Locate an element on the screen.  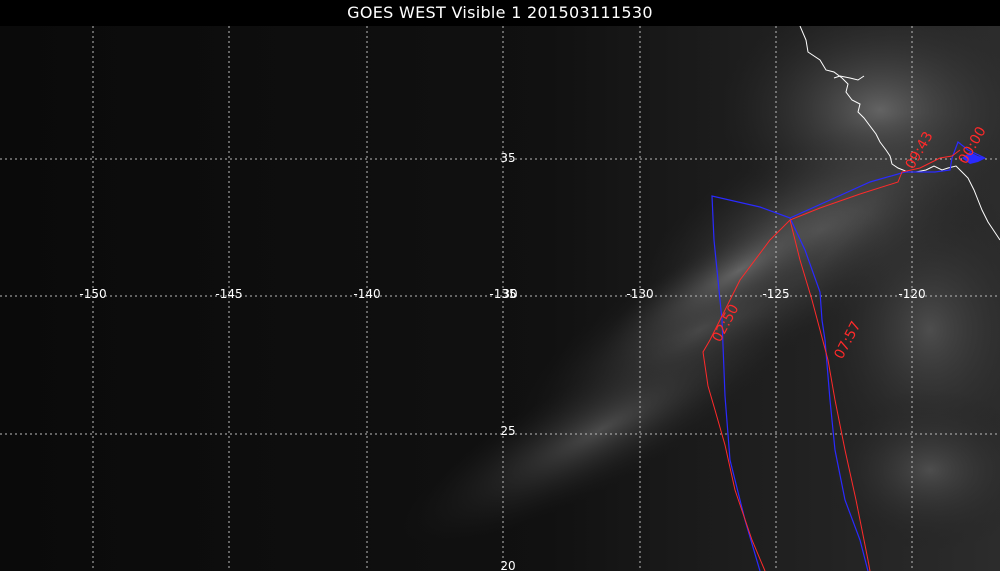
lon-label: -150 is located at coordinates (92, 294).